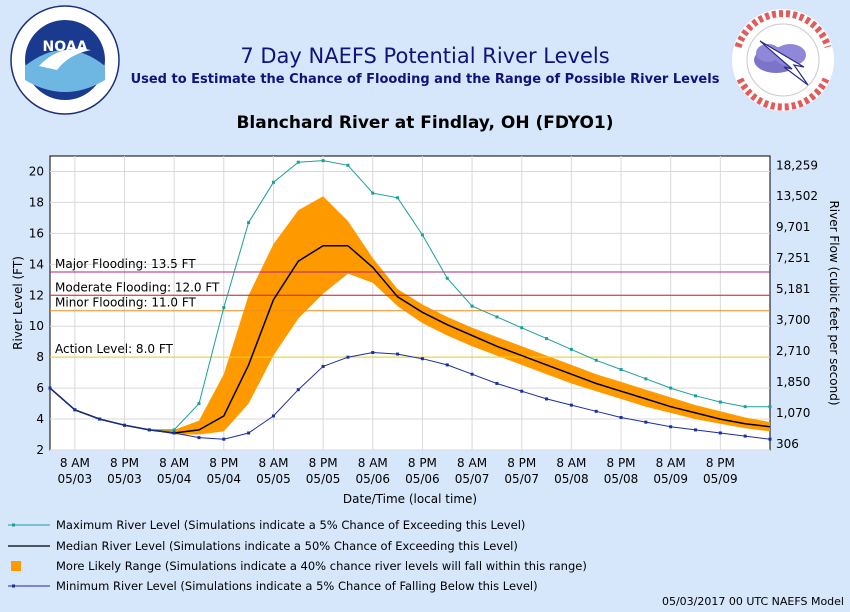 This screenshot has height=612, width=850. What do you see at coordinates (36, 233) in the screenshot?
I see `y-tick-label: 16` at bounding box center [36, 233].